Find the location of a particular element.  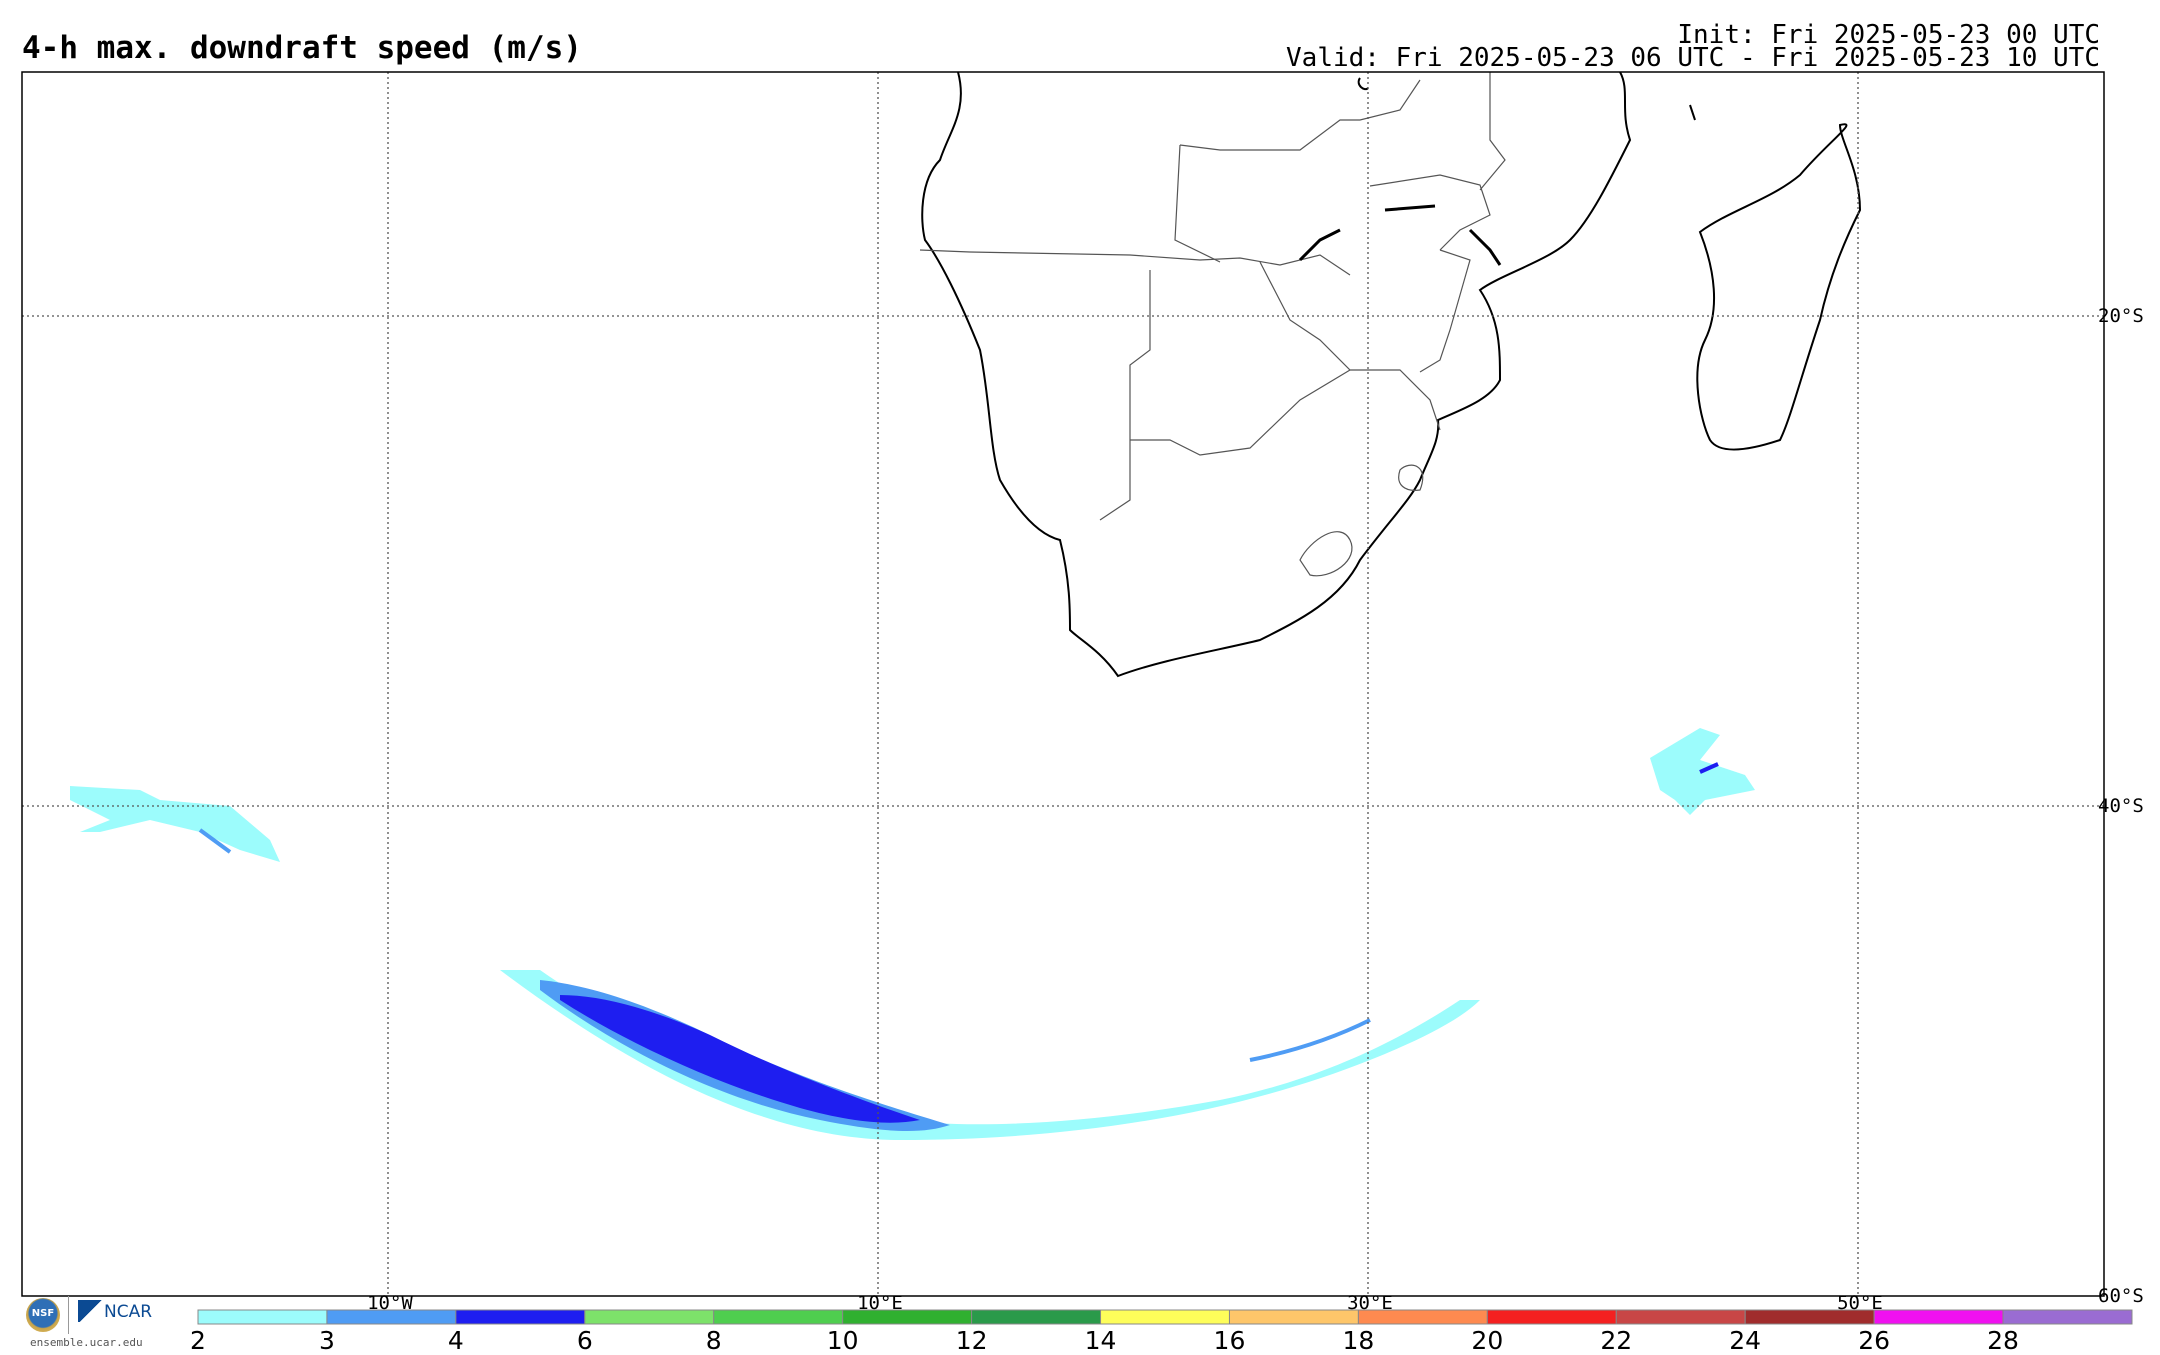

colorbar-label: 6 is located at coordinates (584, 1340).